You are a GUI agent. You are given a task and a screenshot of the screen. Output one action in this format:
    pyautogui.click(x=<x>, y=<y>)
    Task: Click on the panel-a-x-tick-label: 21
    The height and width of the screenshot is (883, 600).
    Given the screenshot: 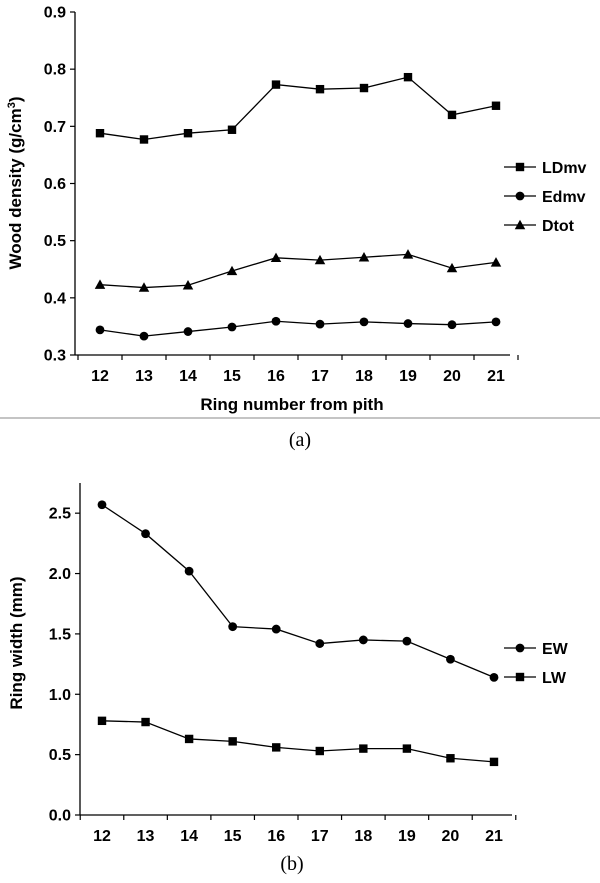 What is the action you would take?
    pyautogui.click(x=496, y=376)
    